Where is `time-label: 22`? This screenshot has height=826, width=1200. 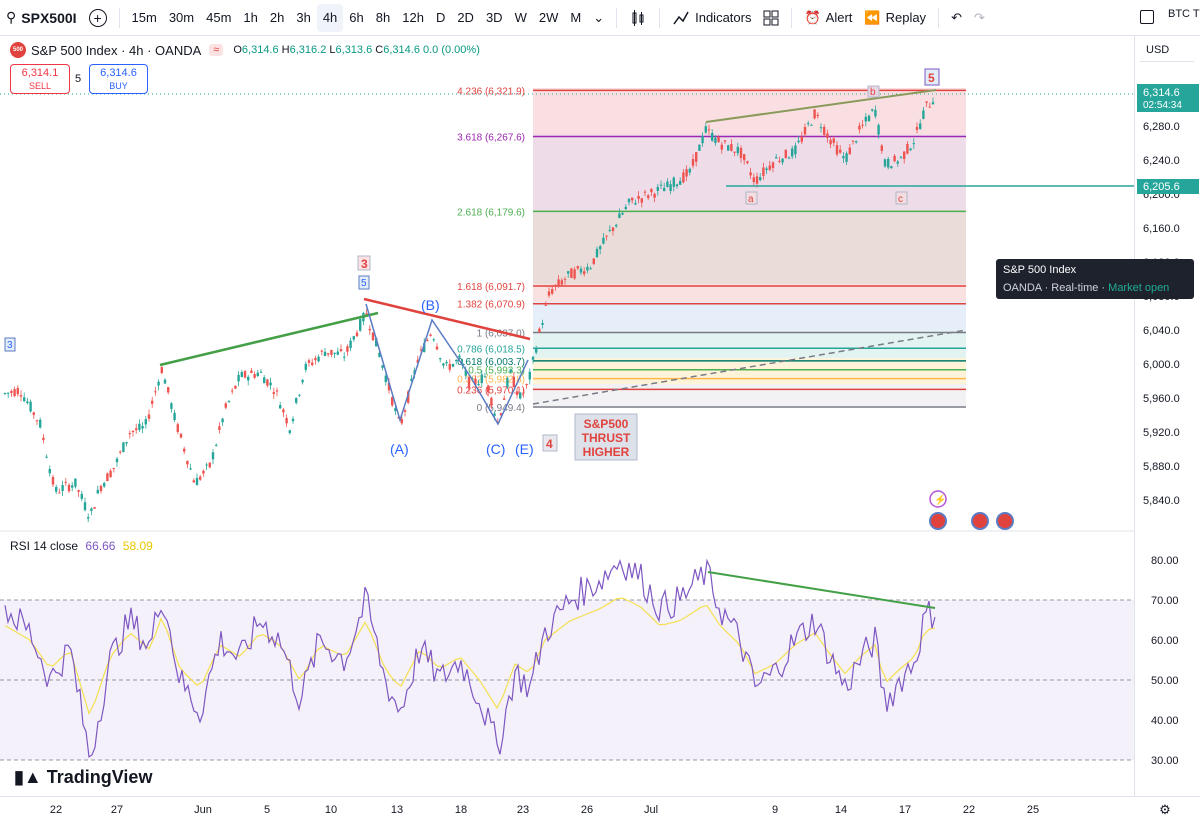 time-label: 22 is located at coordinates (969, 810).